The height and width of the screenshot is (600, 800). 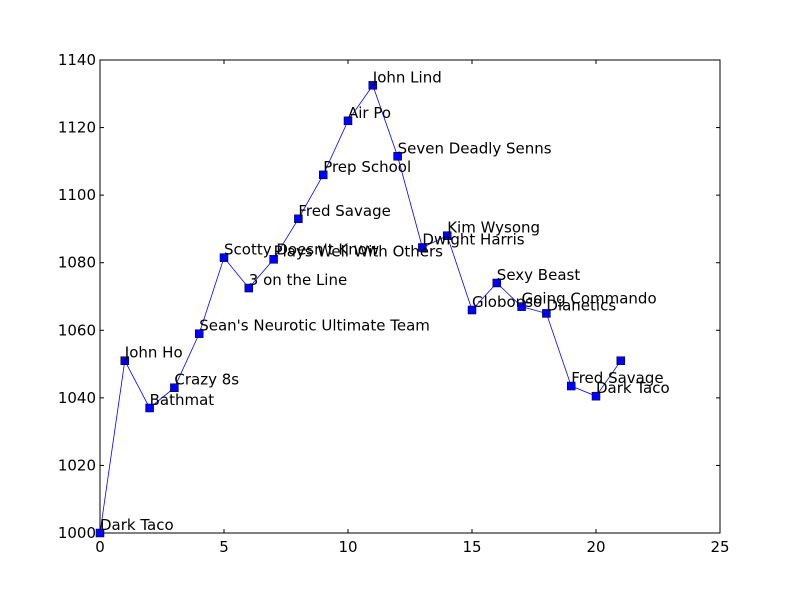 I want to click on y-tick-label: 1020, so click(x=77, y=465).